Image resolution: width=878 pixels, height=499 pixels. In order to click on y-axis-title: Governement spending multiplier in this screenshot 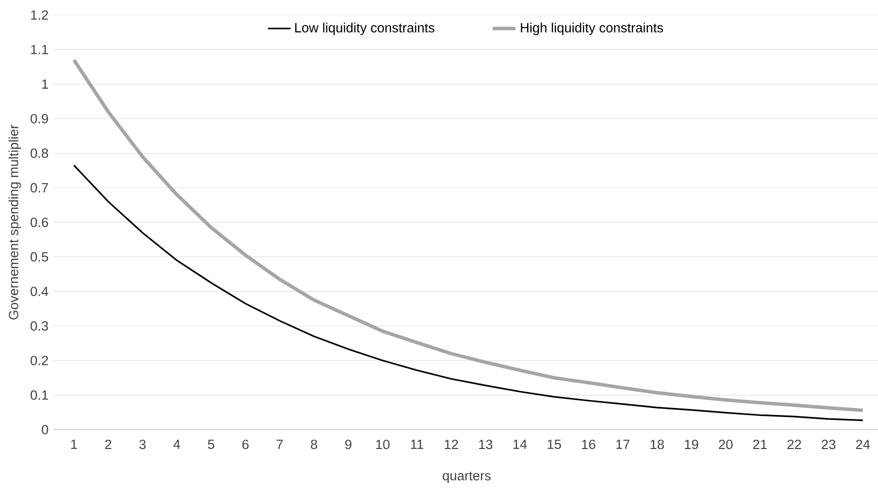, I will do `click(14, 222)`.